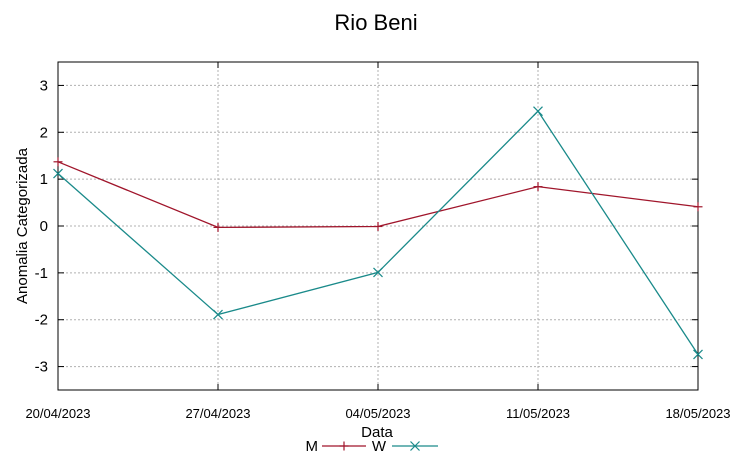 Image resolution: width=753 pixels, height=459 pixels. I want to click on x-tick-label: 27/04/2023, so click(217, 413).